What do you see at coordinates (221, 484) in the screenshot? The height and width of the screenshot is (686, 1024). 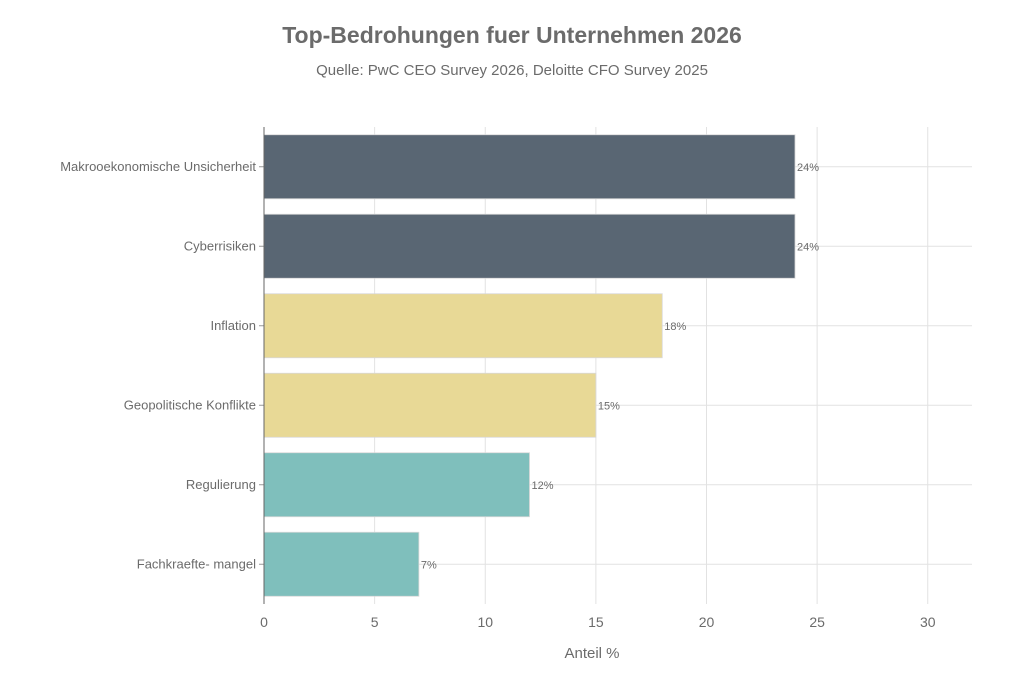 I see `y-tick-label: Regulierung` at bounding box center [221, 484].